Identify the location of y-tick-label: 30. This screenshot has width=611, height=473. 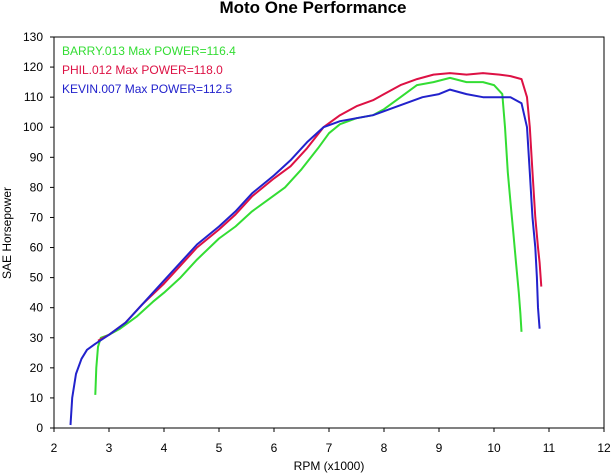
(37, 338).